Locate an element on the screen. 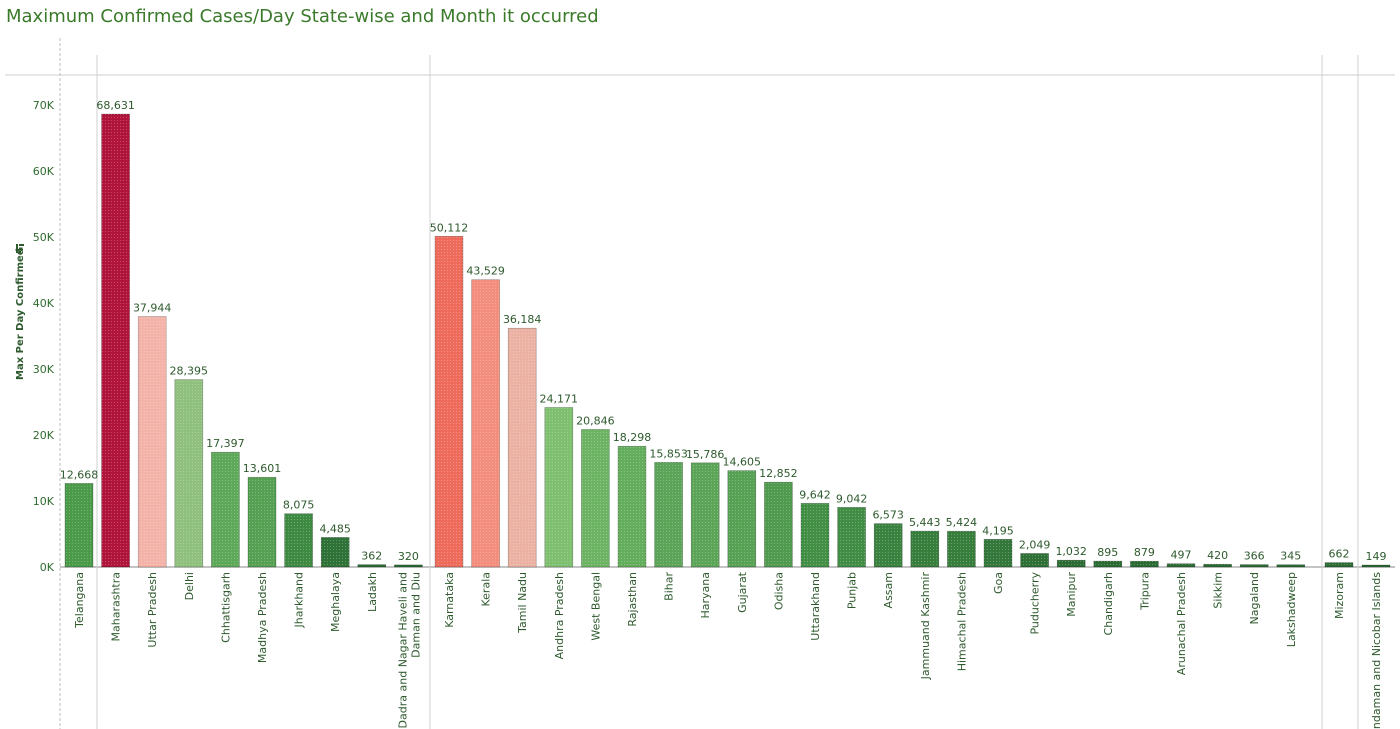  data-label: 1,032 is located at coordinates (1071, 551).